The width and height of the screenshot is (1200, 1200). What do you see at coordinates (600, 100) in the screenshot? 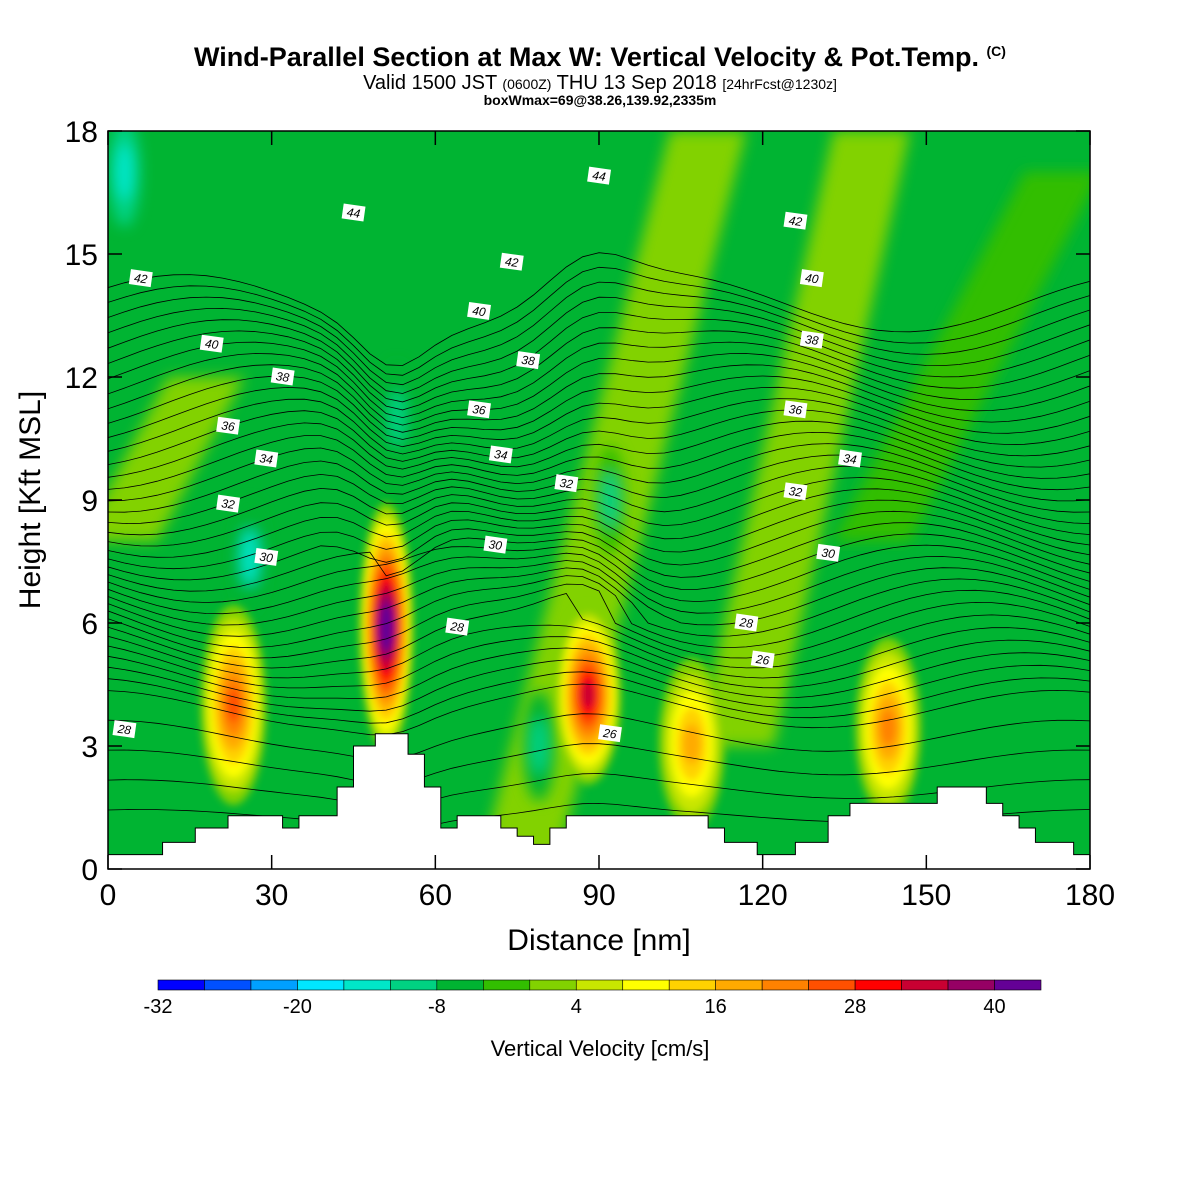
I see `chart-subtitle-box: boxWmax=69@38.26,139.92,2335m` at bounding box center [600, 100].